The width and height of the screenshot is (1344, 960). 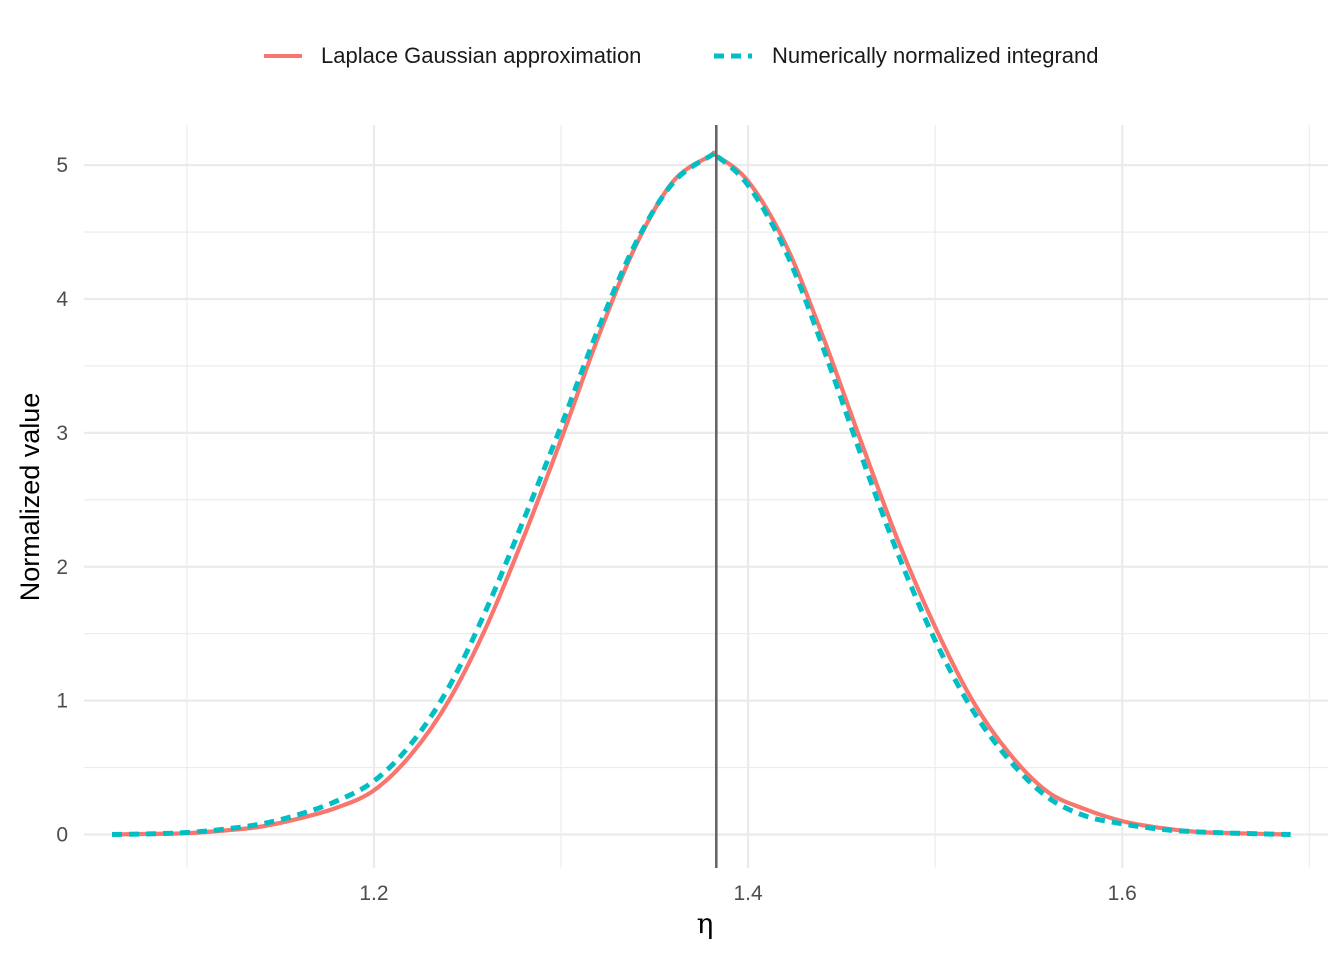 I want to click on y-tick-label: 4, so click(x=62, y=299).